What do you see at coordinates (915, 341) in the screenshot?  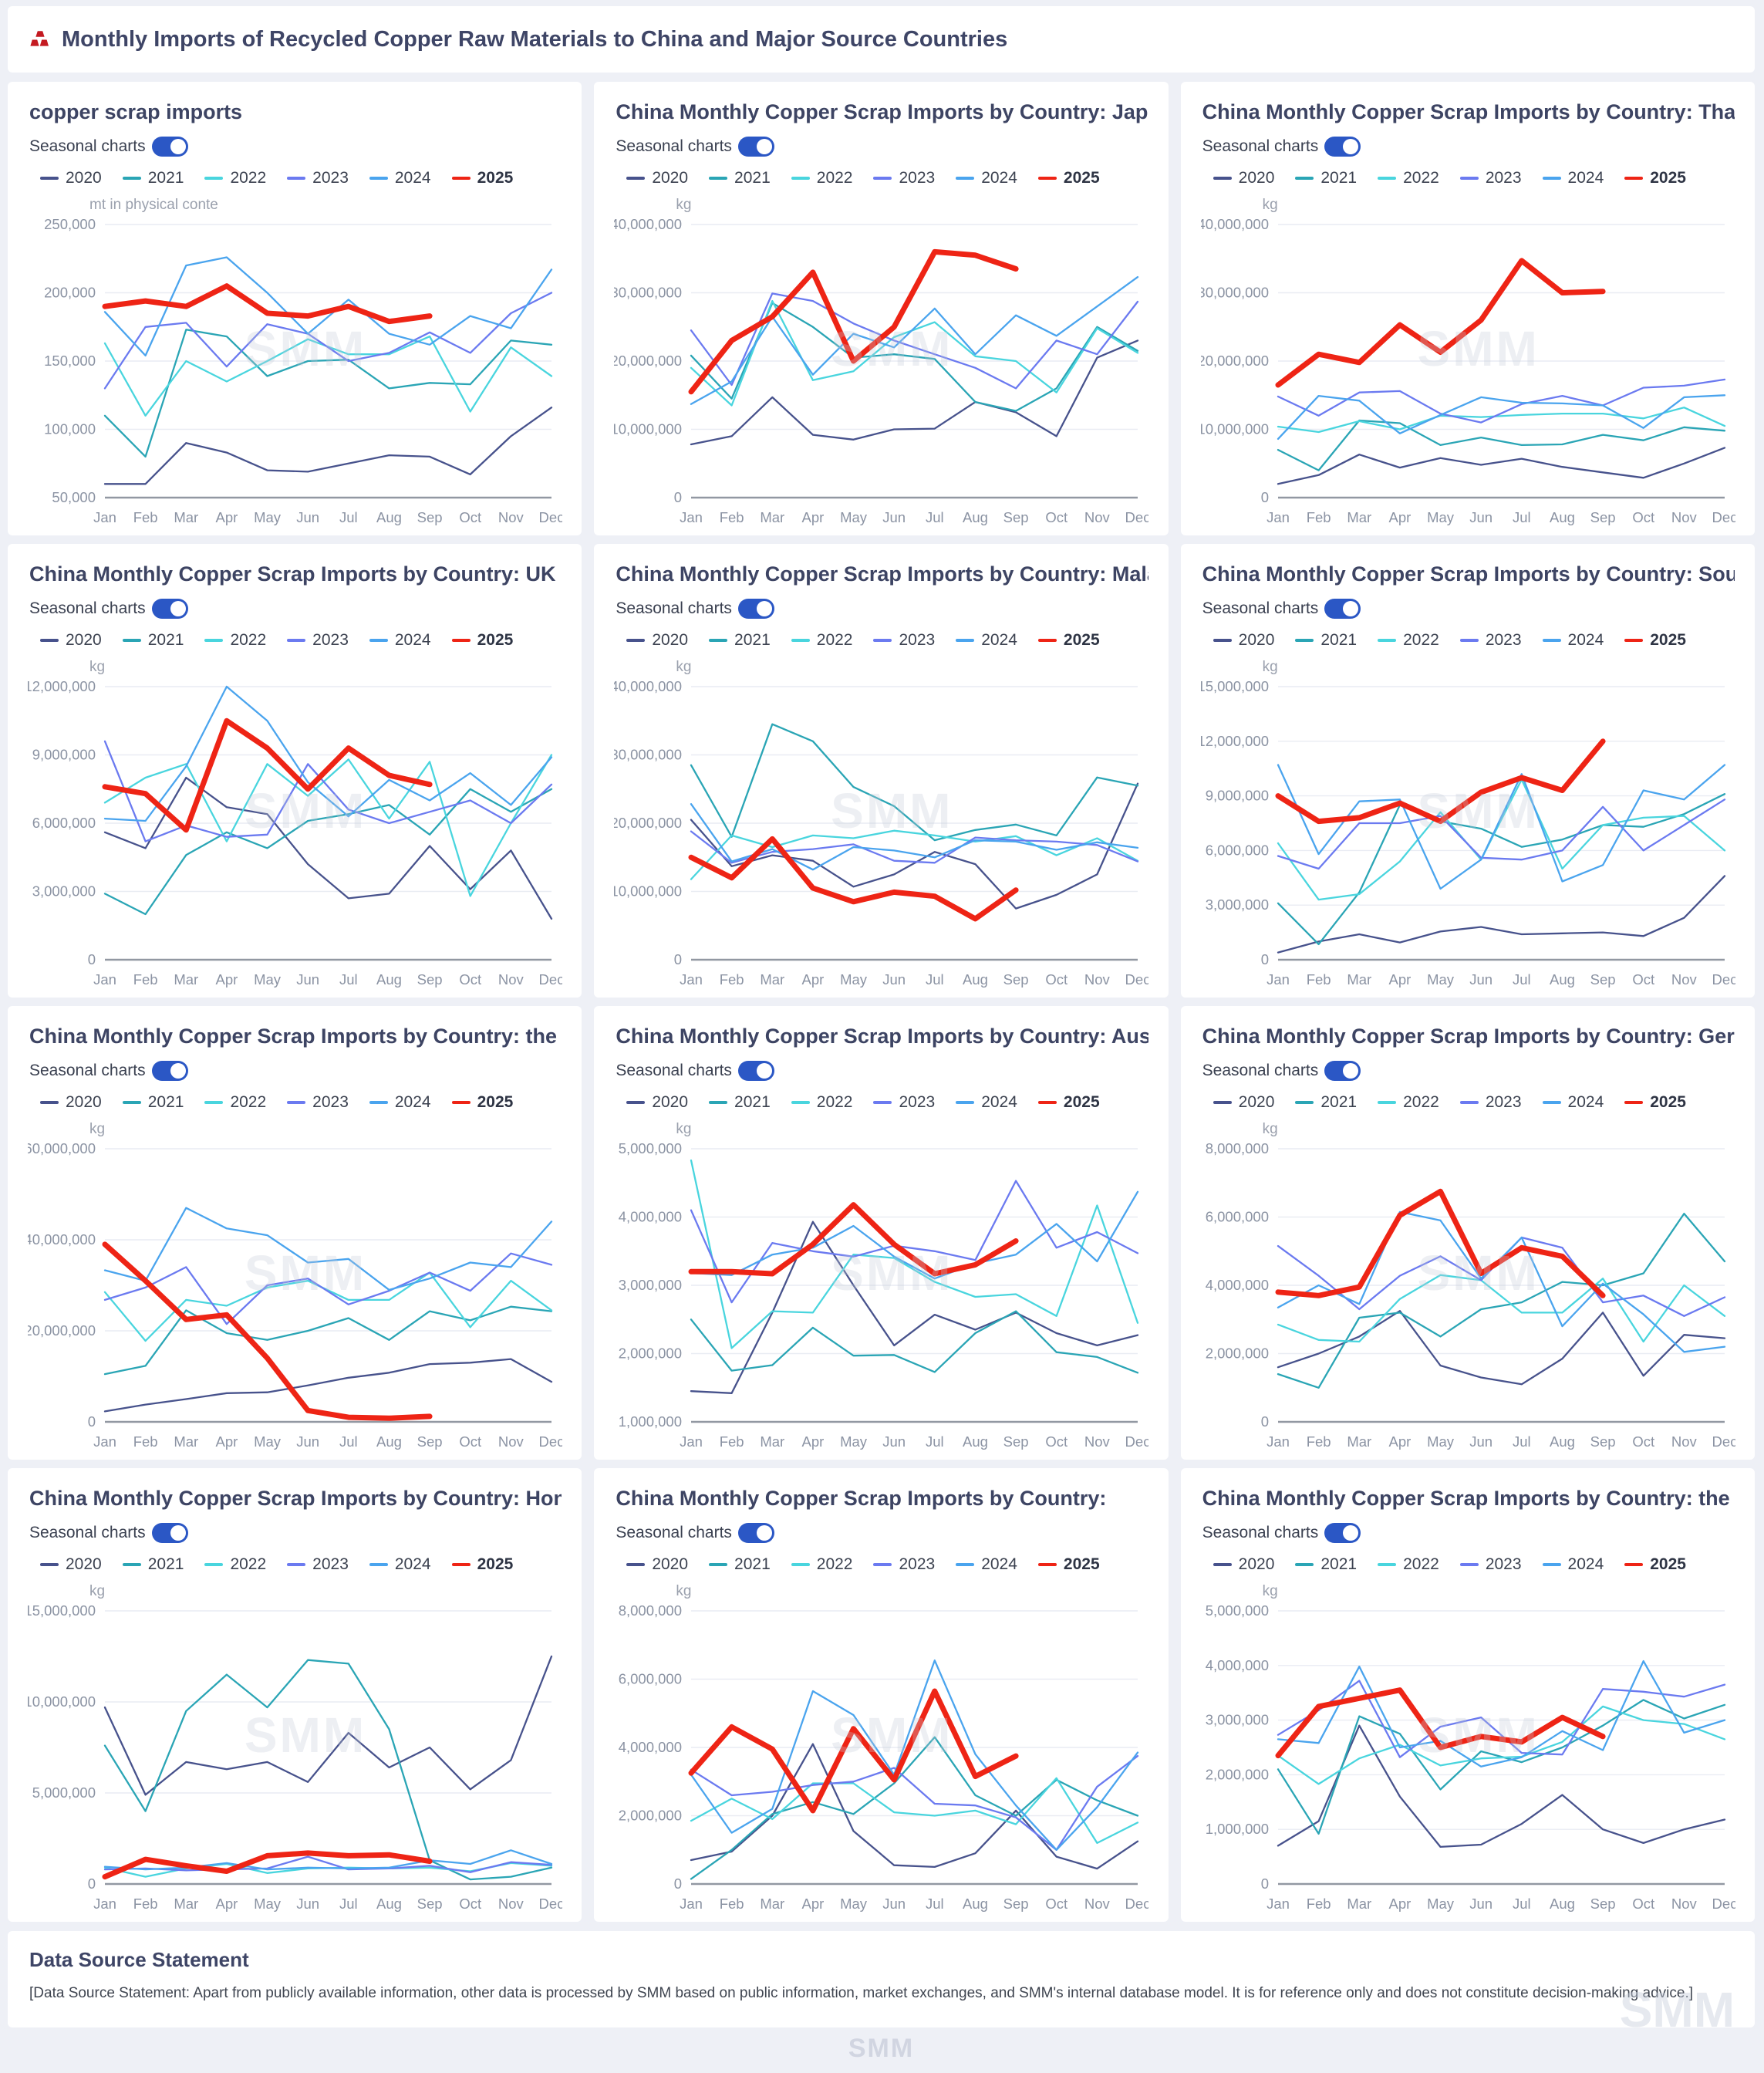 I see `series-line-2023` at bounding box center [915, 341].